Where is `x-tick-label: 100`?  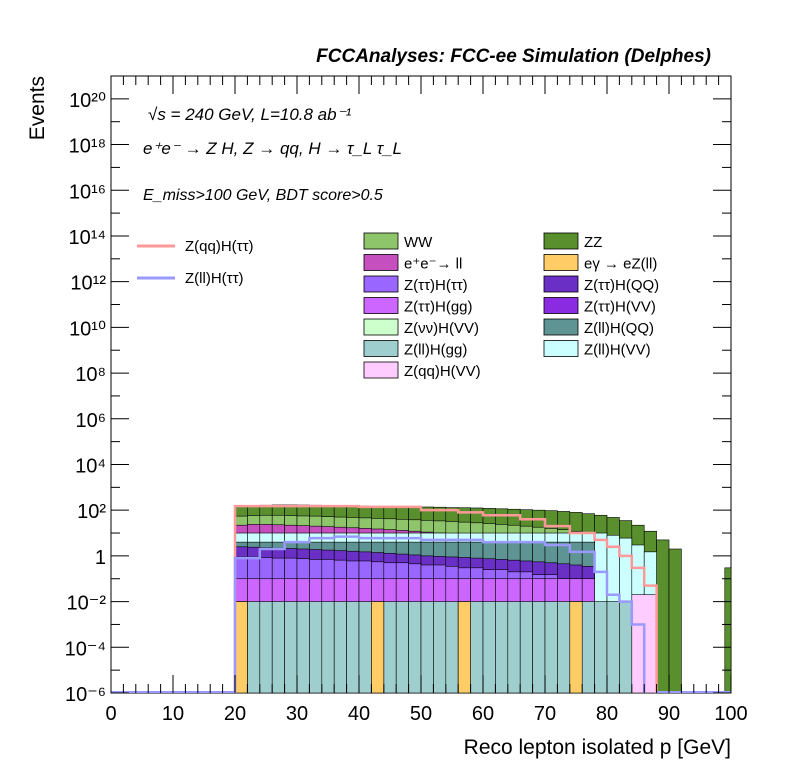
x-tick-label: 100 is located at coordinates (730, 714).